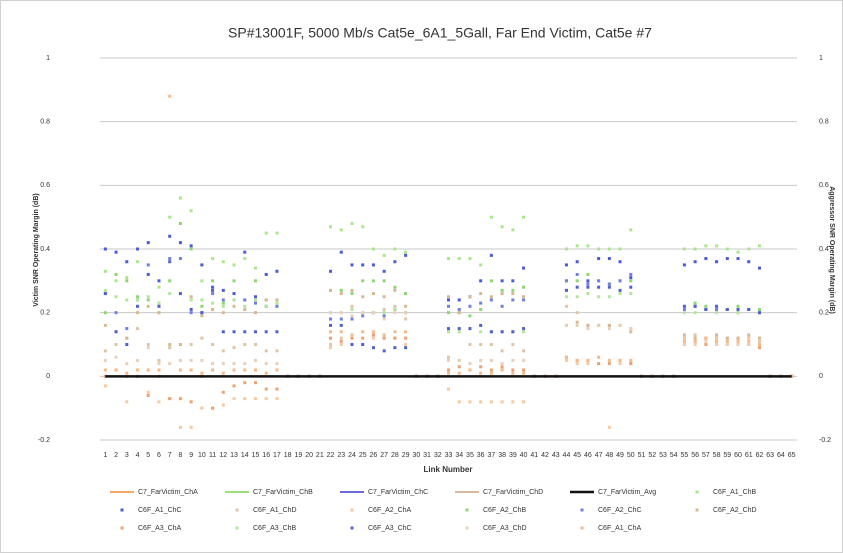  Describe the element at coordinates (398, 492) in the screenshot. I see `legend-label: C7_FarVictim_ChC` at that location.